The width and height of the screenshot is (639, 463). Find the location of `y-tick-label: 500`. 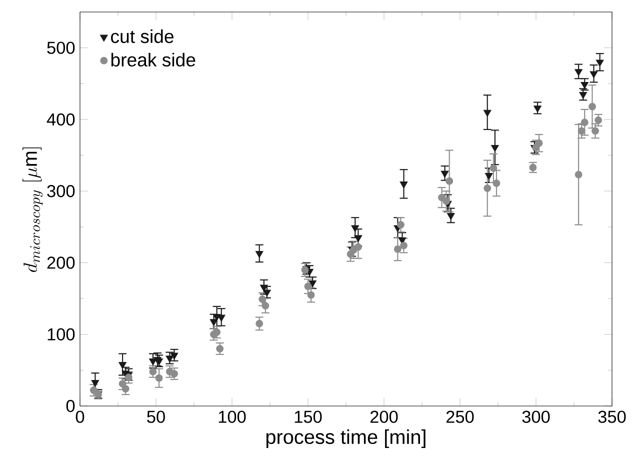

y-tick-label: 500 is located at coordinates (61, 48).